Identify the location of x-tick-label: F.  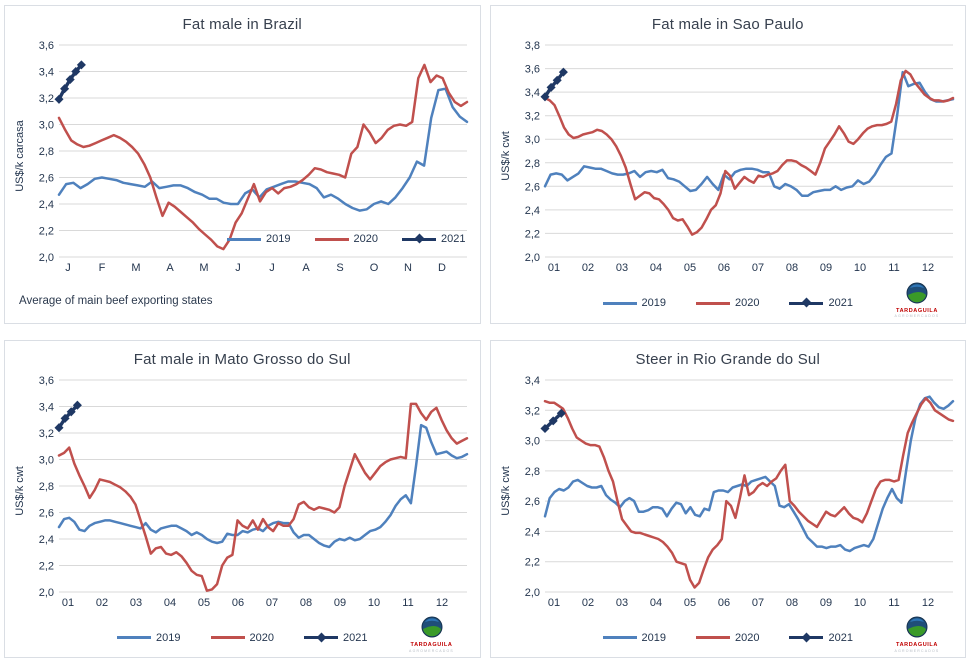
(102, 268).